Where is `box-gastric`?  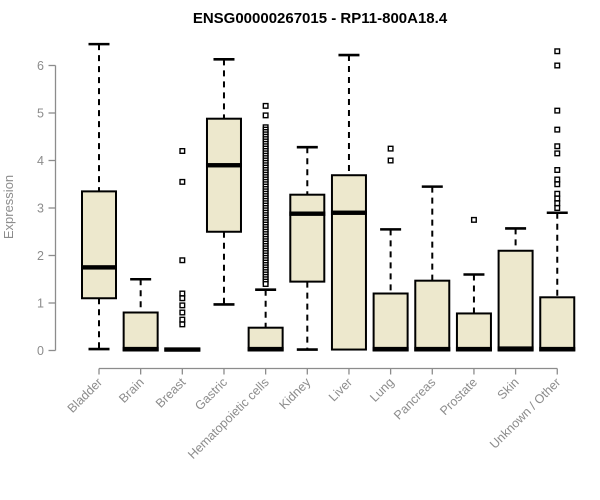
box-gastric is located at coordinates (223, 175).